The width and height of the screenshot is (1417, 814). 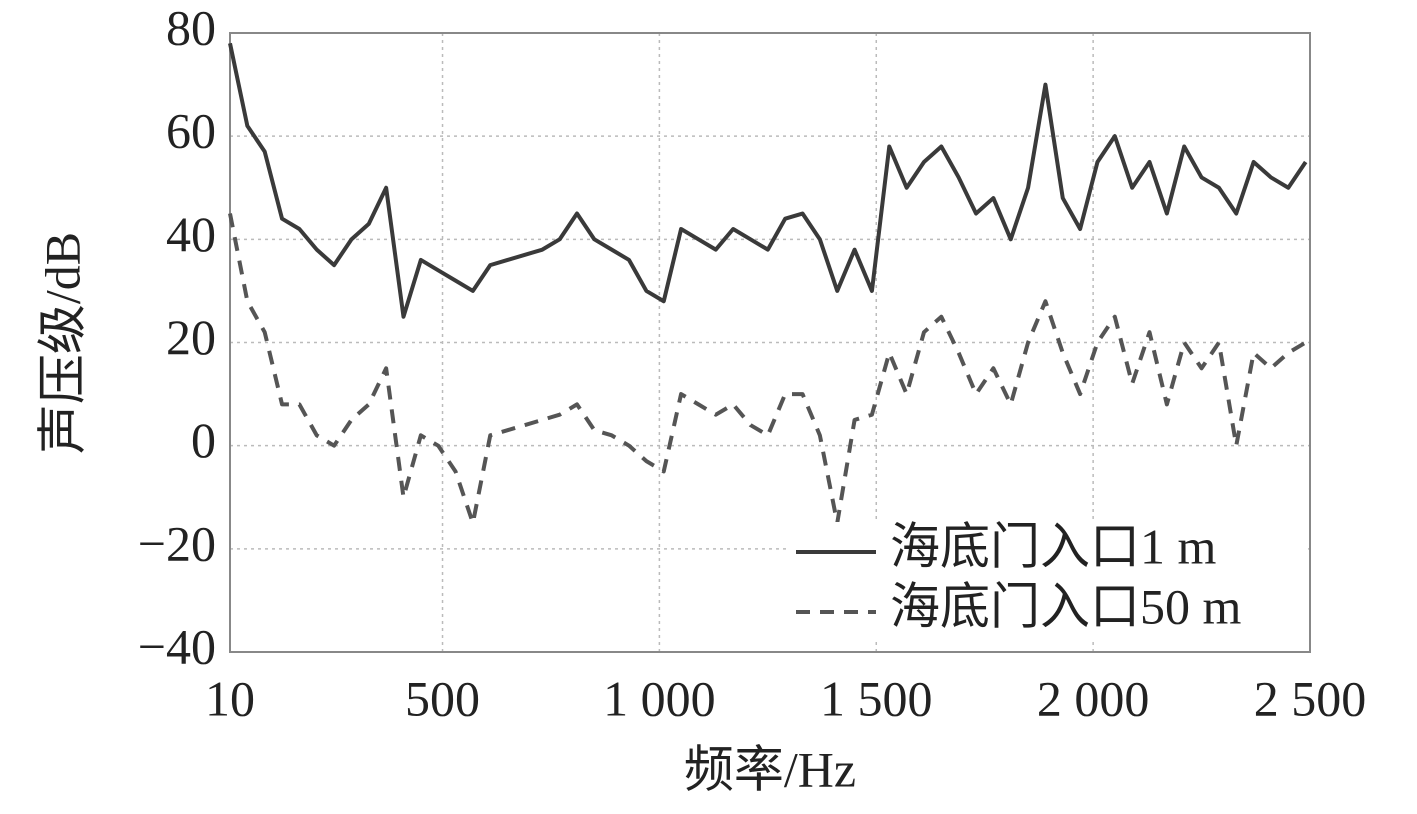 What do you see at coordinates (191, 27) in the screenshot?
I see `y-tick-label: 80` at bounding box center [191, 27].